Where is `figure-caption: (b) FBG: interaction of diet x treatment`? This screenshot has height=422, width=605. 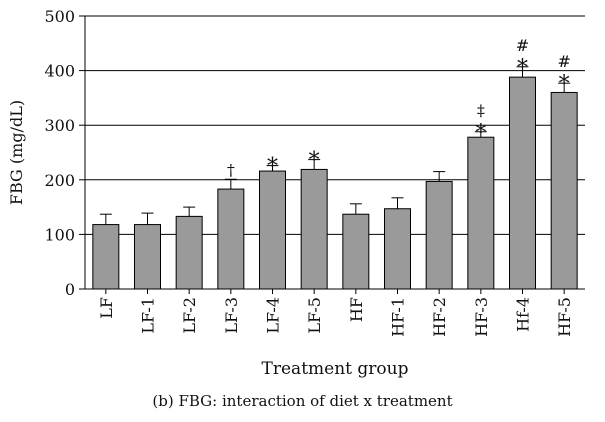
figure-caption: (b) FBG: interaction of diet x treatment is located at coordinates (302, 401).